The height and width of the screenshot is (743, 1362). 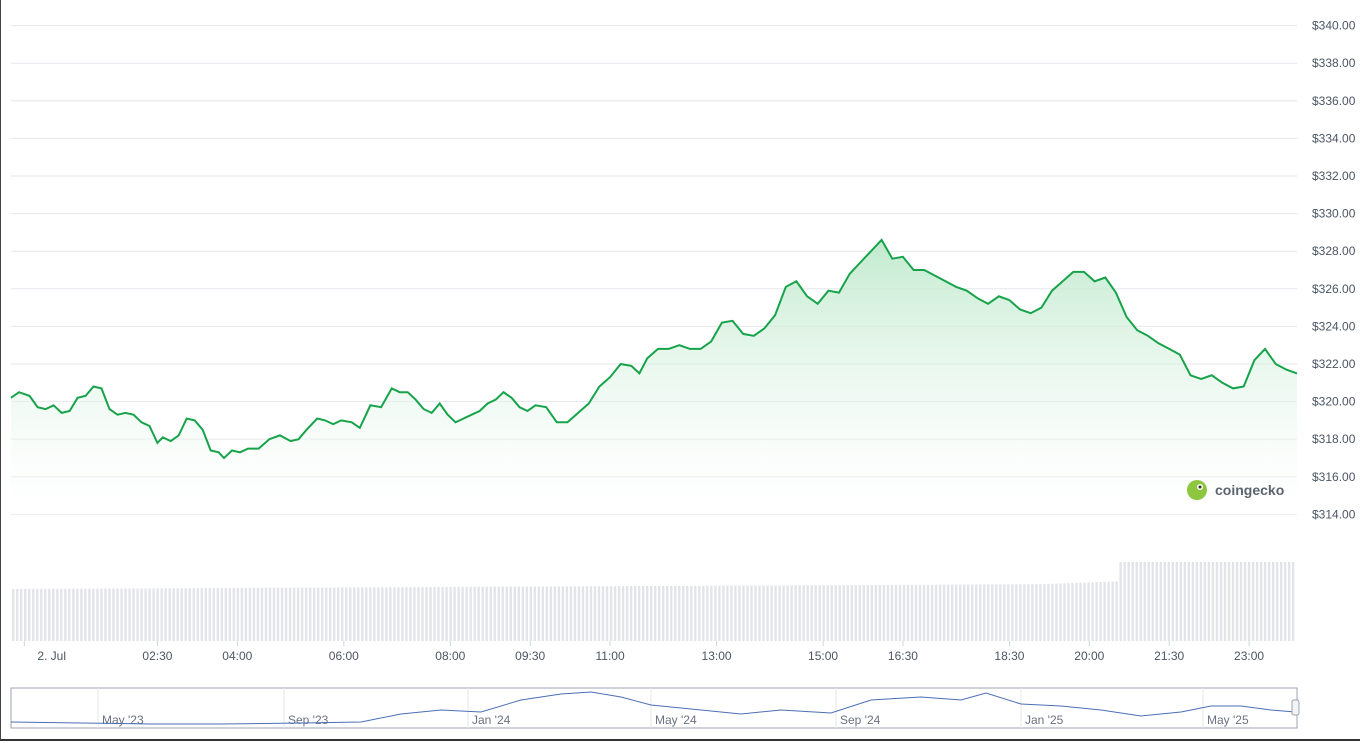 I want to click on navigator-handle, so click(x=1295, y=707).